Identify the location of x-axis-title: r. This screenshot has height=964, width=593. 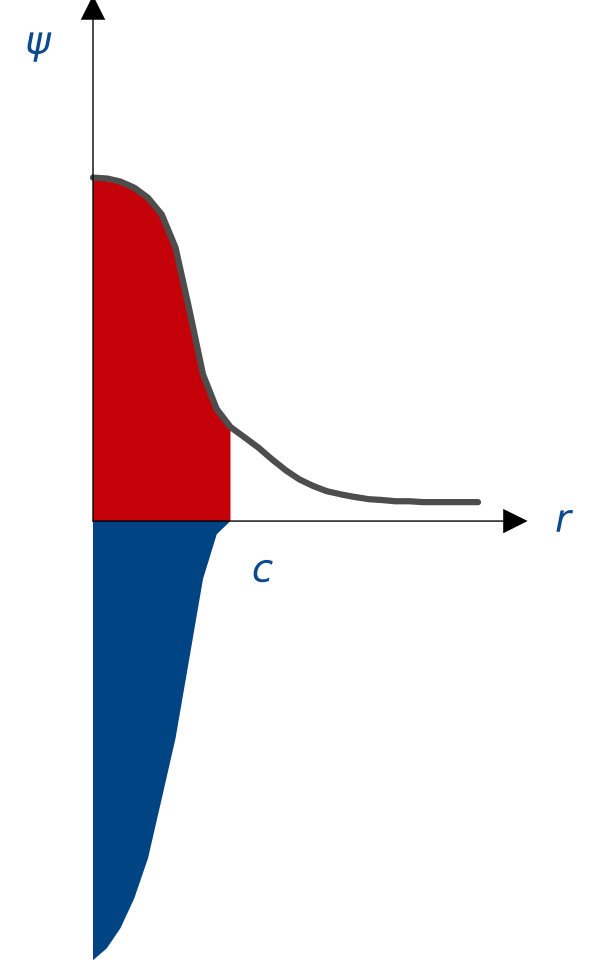
(565, 521).